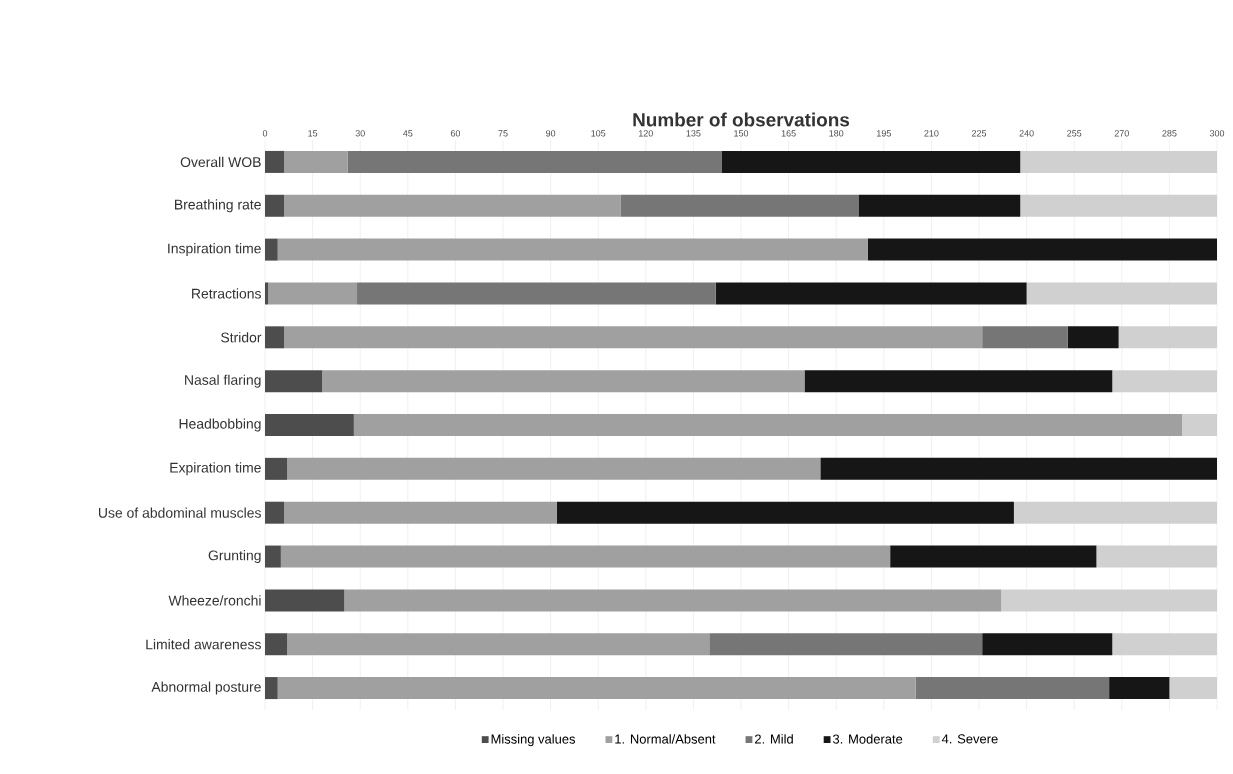  What do you see at coordinates (214, 600) in the screenshot?
I see `y-tick-label: Wheeze/ronchi` at bounding box center [214, 600].